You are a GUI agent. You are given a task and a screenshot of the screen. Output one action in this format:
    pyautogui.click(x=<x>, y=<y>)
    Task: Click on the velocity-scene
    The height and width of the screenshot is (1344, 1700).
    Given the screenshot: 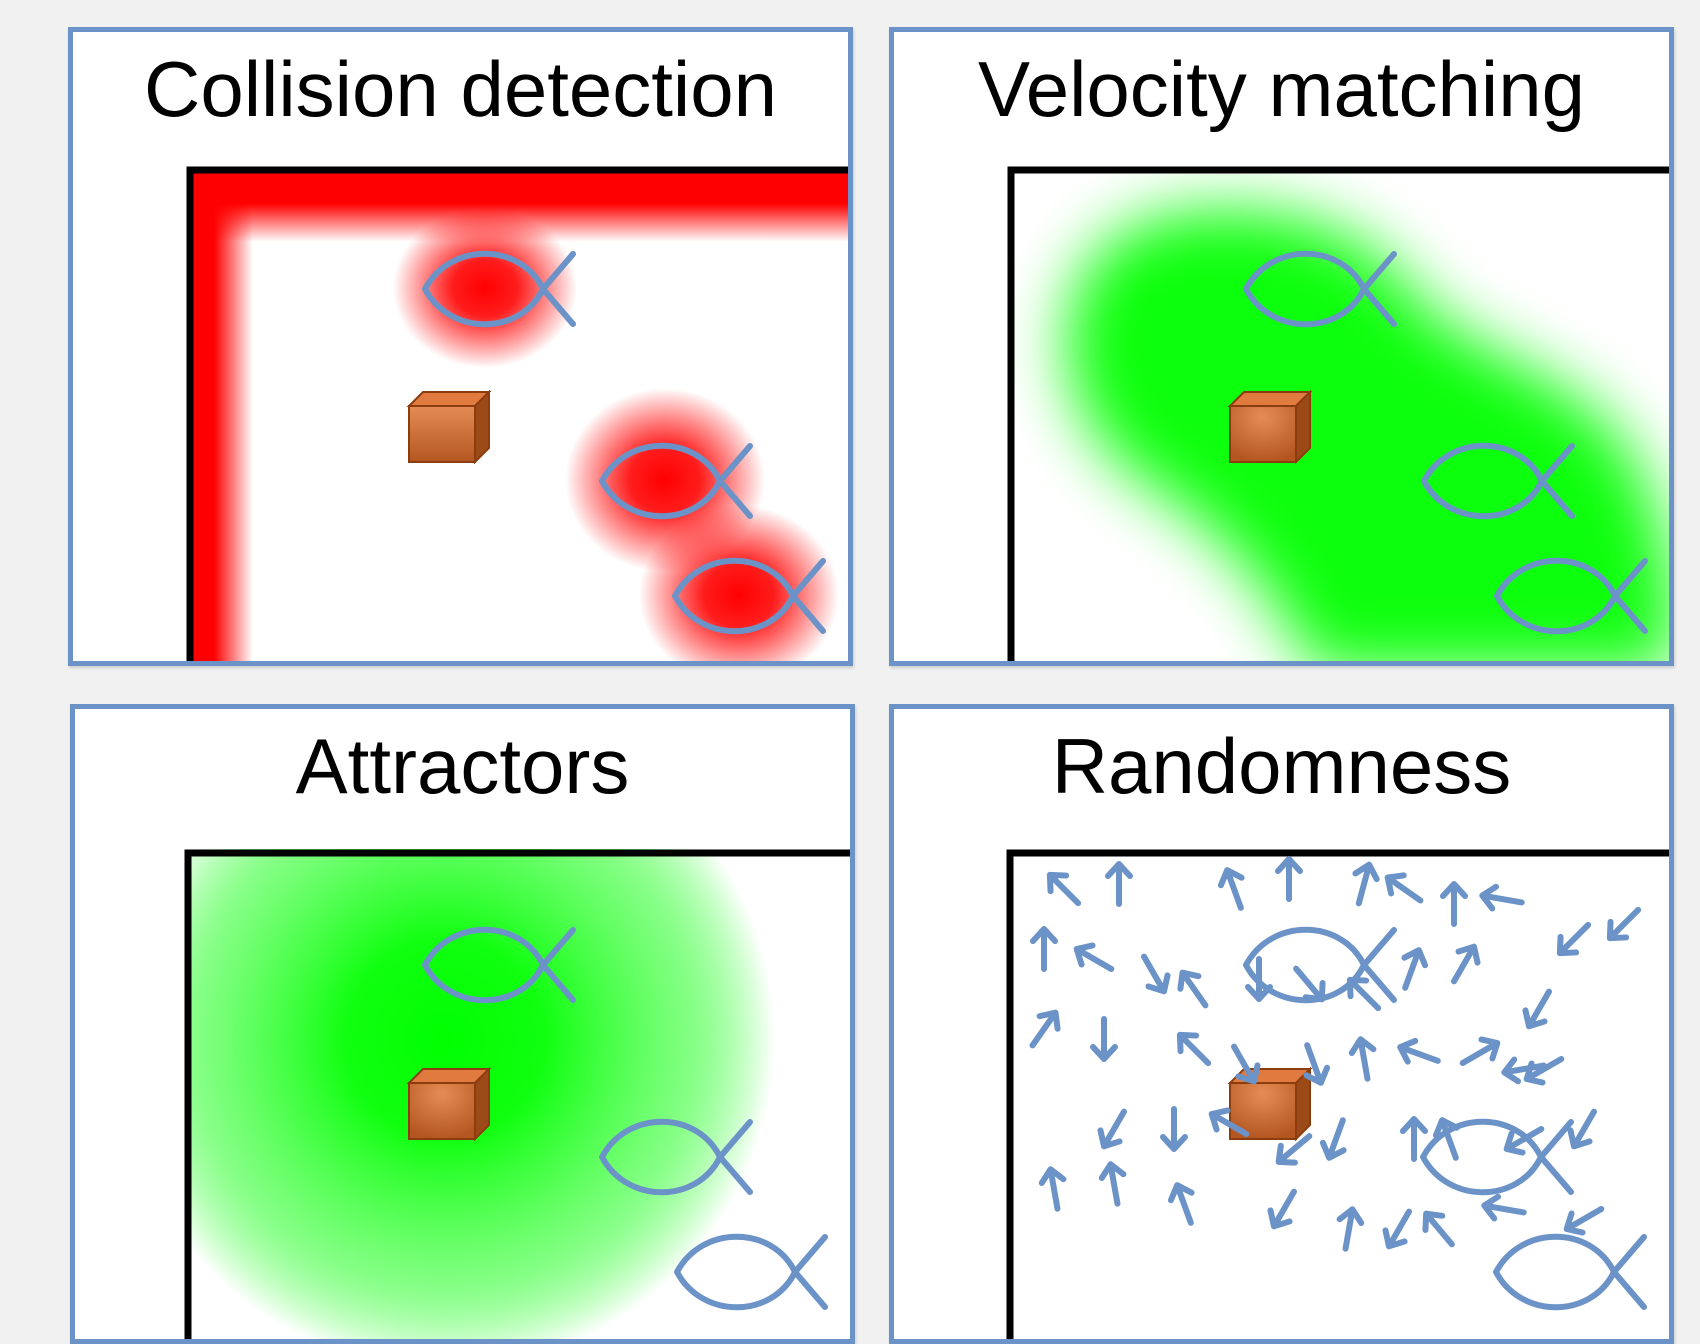 What is the action you would take?
    pyautogui.click(x=1338, y=413)
    